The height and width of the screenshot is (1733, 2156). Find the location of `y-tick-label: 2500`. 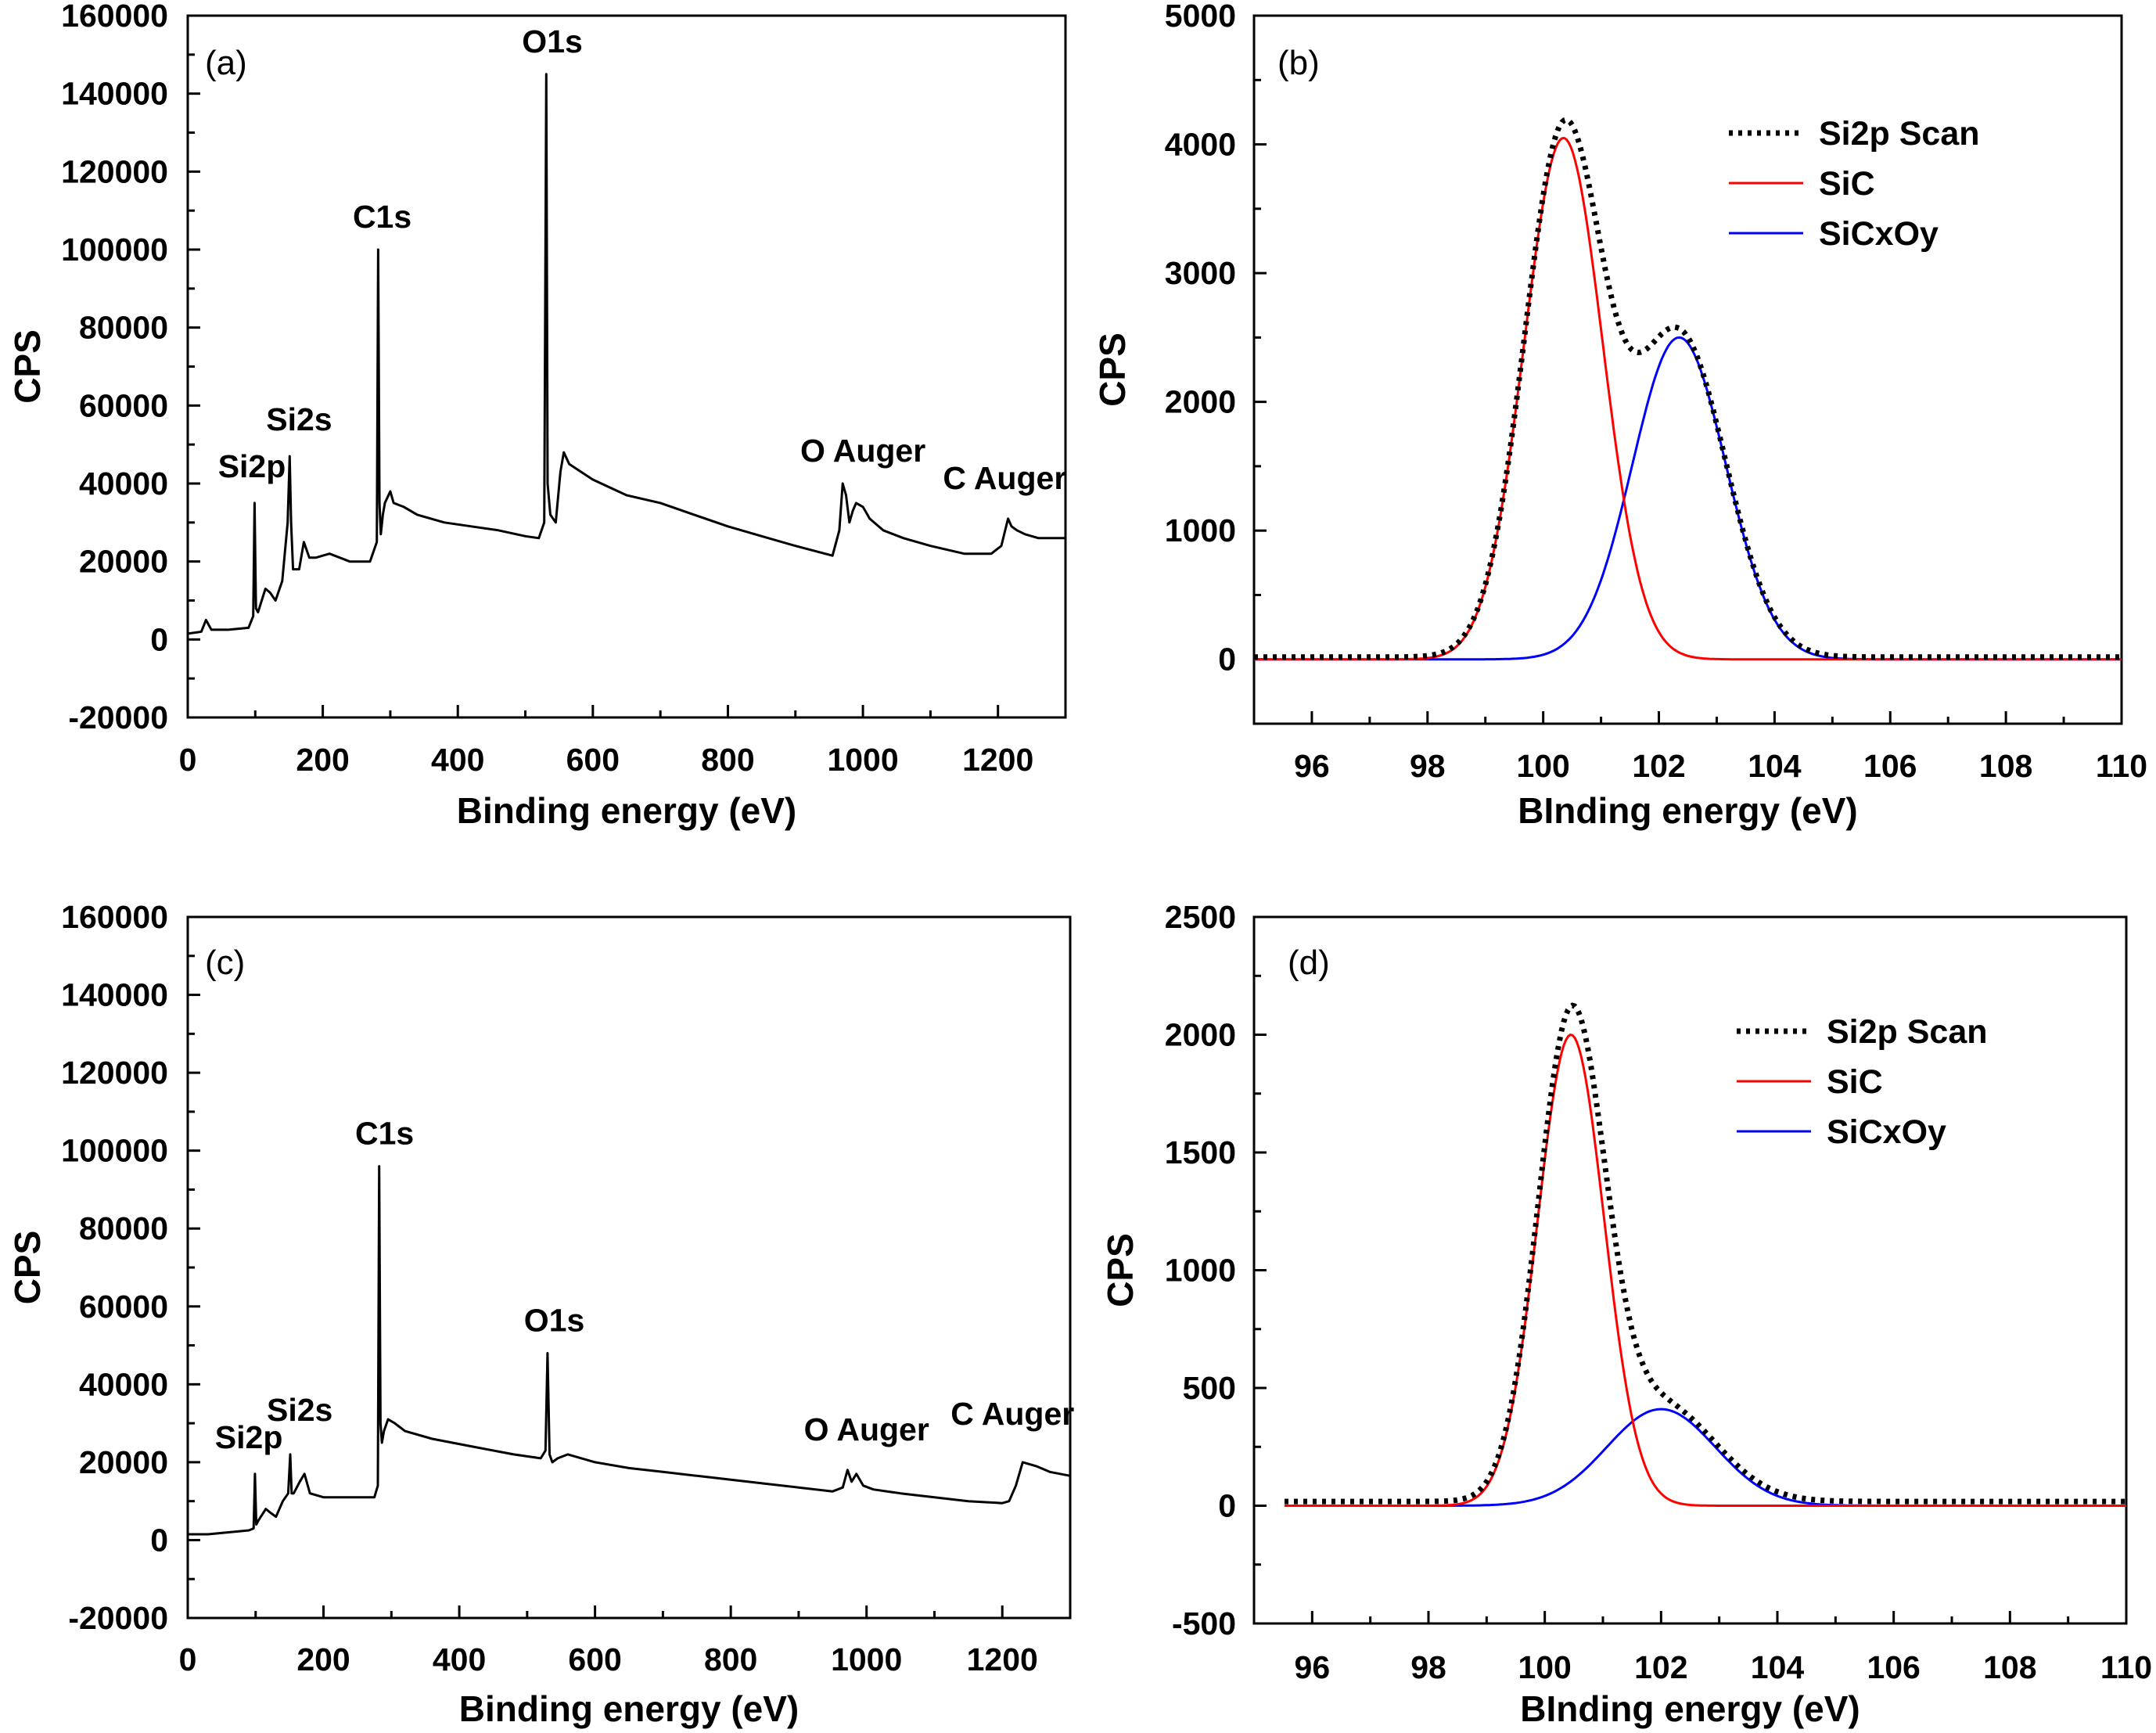

y-tick-label: 2500 is located at coordinates (1200, 917).